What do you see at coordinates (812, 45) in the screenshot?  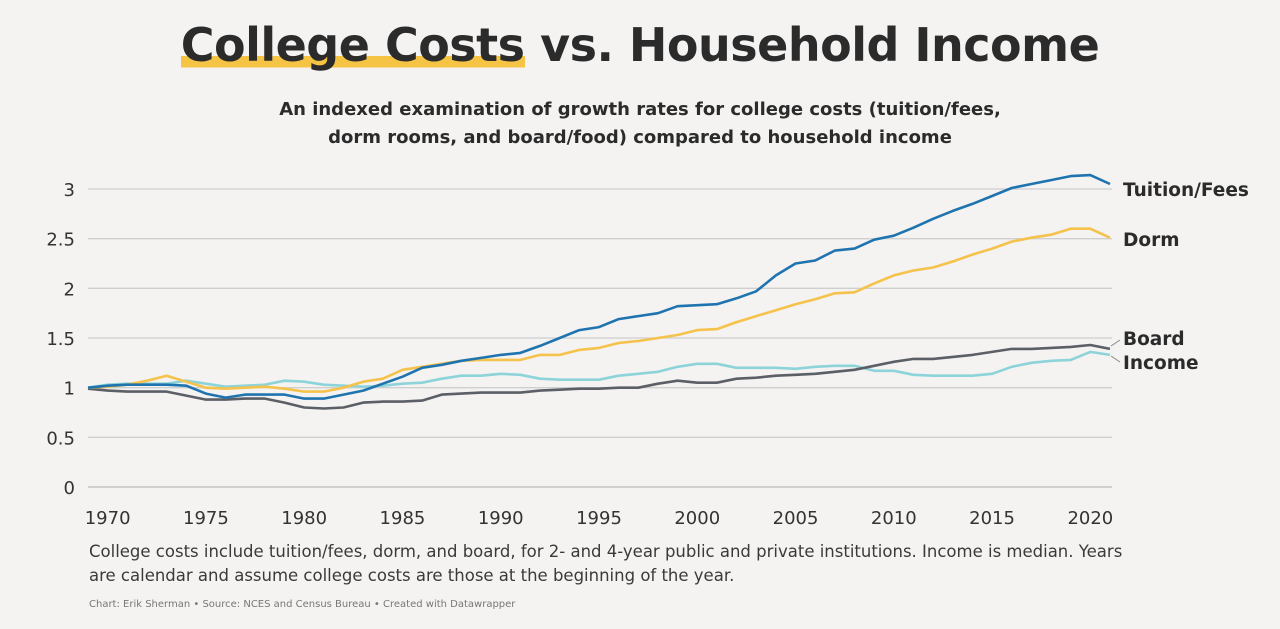 I see `title-rest: vs. Household Income` at bounding box center [812, 45].